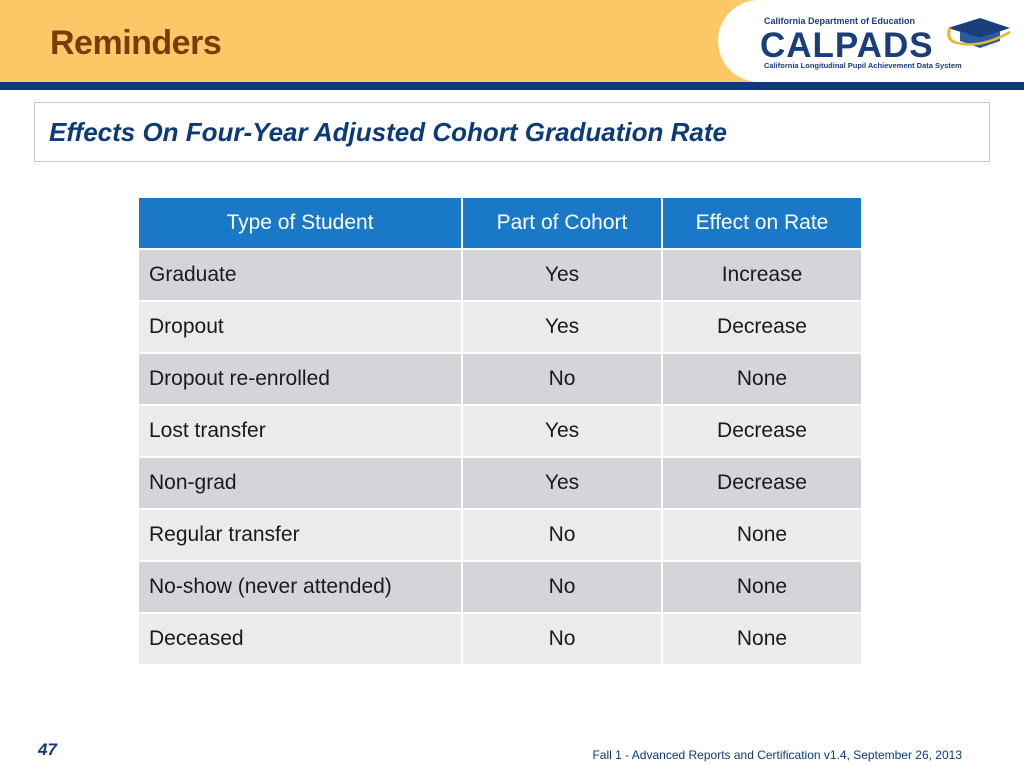  Describe the element at coordinates (840, 21) in the screenshot. I see `logo-department-text: California Department of Education` at that location.